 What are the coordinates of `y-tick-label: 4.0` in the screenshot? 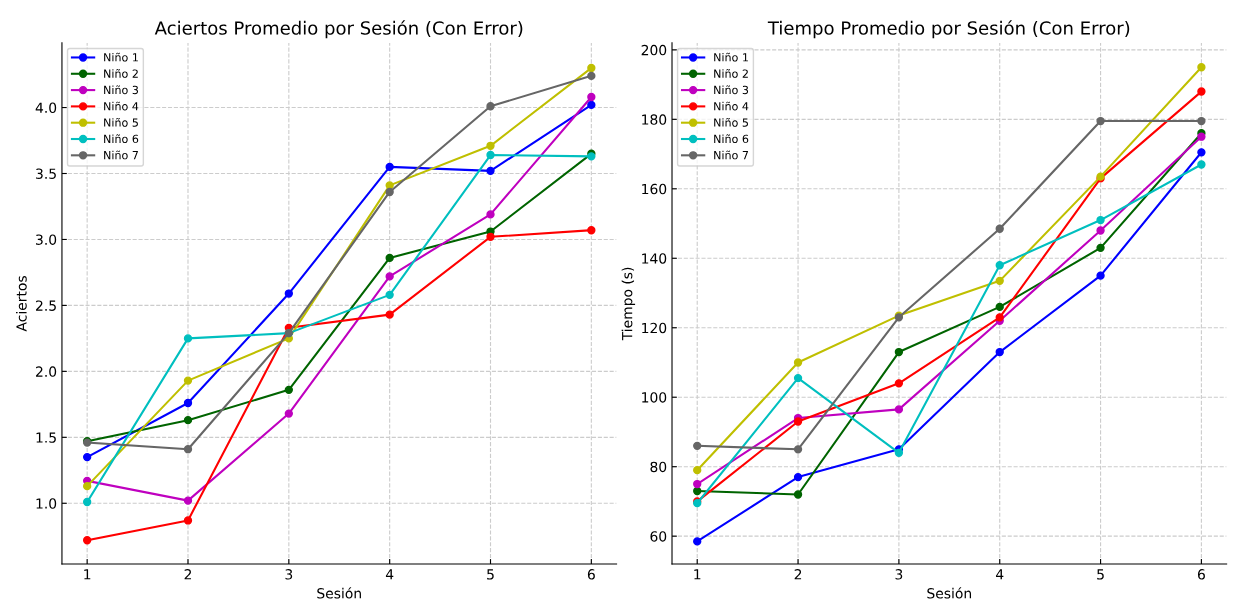 It's located at (46, 108).